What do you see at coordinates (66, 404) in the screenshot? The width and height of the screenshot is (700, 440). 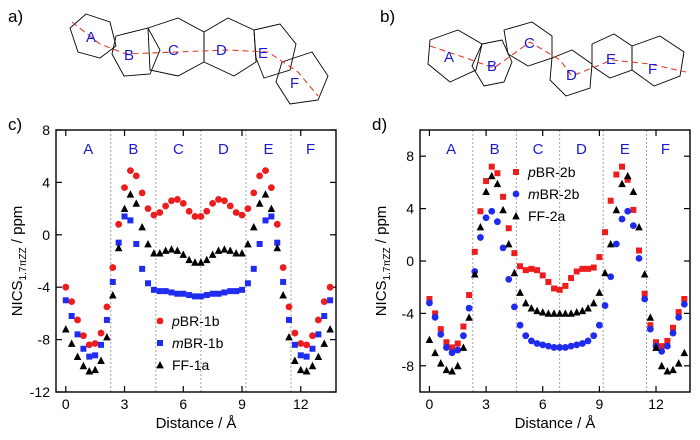 I see `x-tick-label-c-0: 0` at bounding box center [66, 404].